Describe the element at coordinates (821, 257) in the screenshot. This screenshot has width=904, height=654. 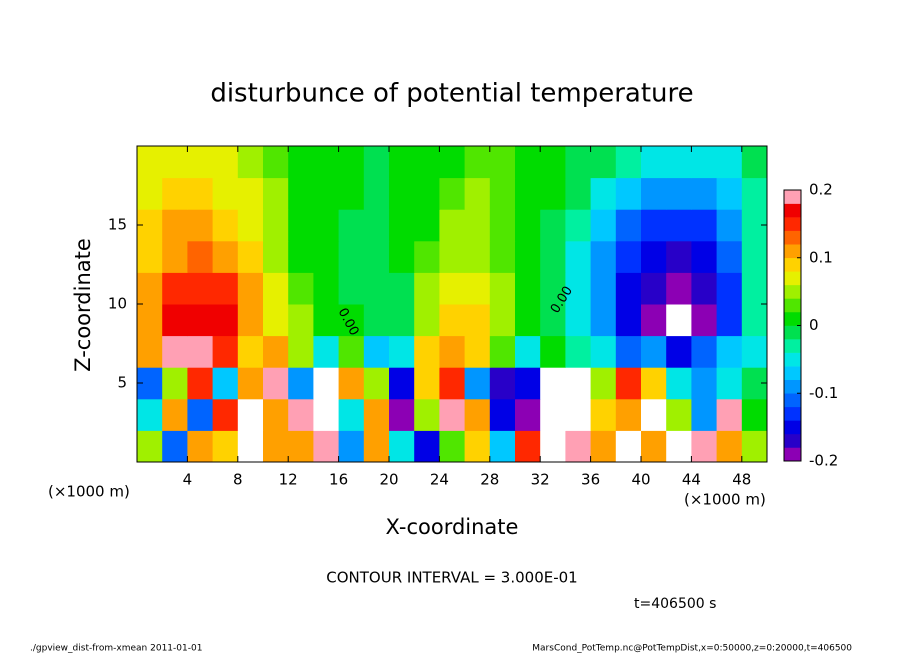
I see `colorbar-tick-label: 0.1` at that location.